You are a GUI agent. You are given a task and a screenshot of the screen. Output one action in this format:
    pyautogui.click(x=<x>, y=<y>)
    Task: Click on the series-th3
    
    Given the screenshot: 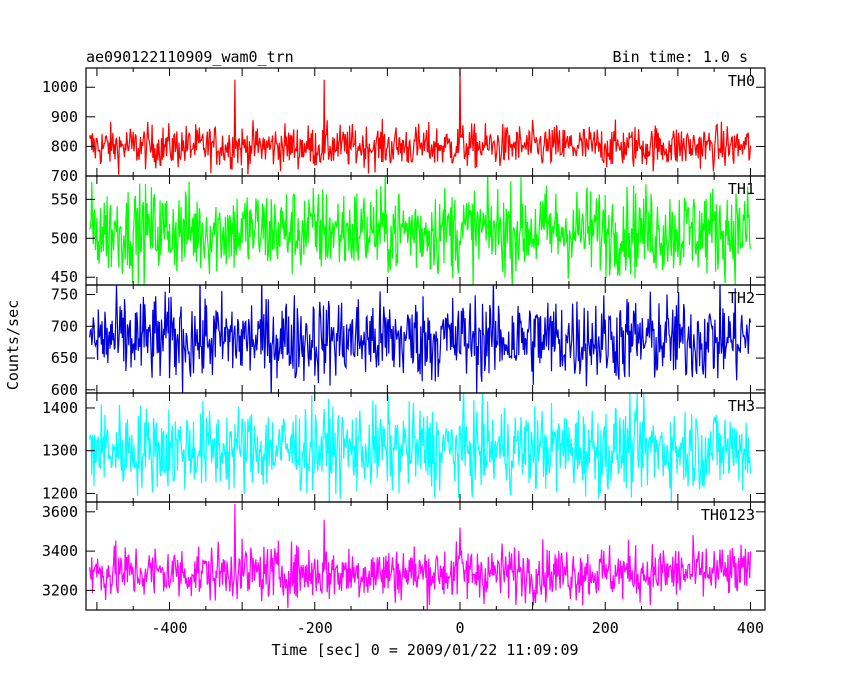 What is the action you would take?
    pyautogui.click(x=420, y=447)
    